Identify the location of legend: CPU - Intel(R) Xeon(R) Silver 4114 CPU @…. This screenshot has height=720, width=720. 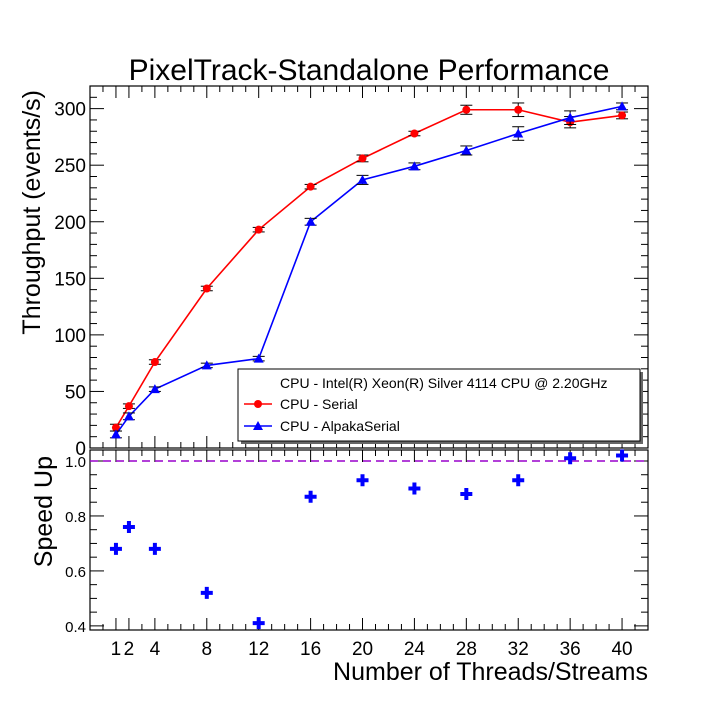
(440, 406).